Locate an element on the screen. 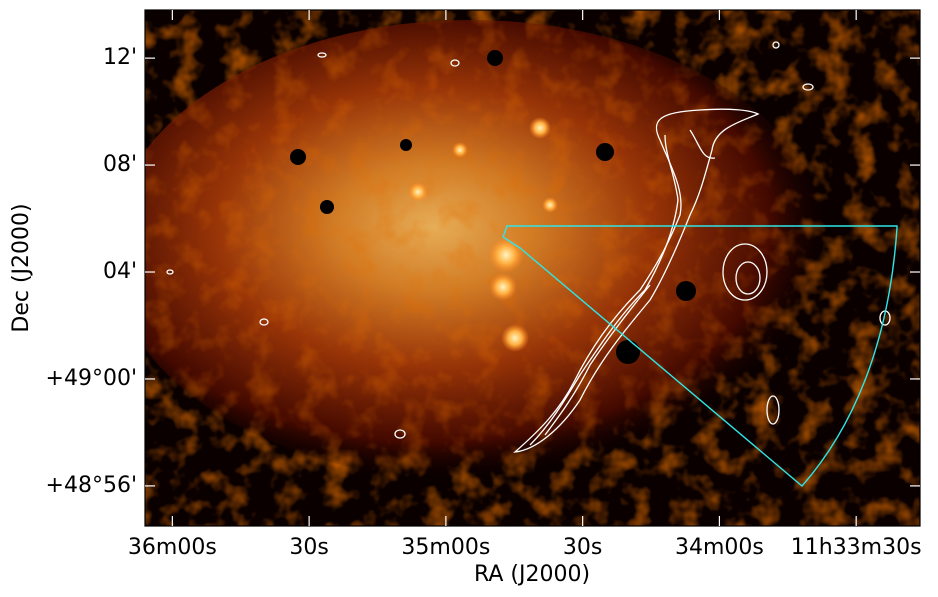 This screenshot has height=597, width=938. x-tick-label: 34m00s is located at coordinates (719, 547).